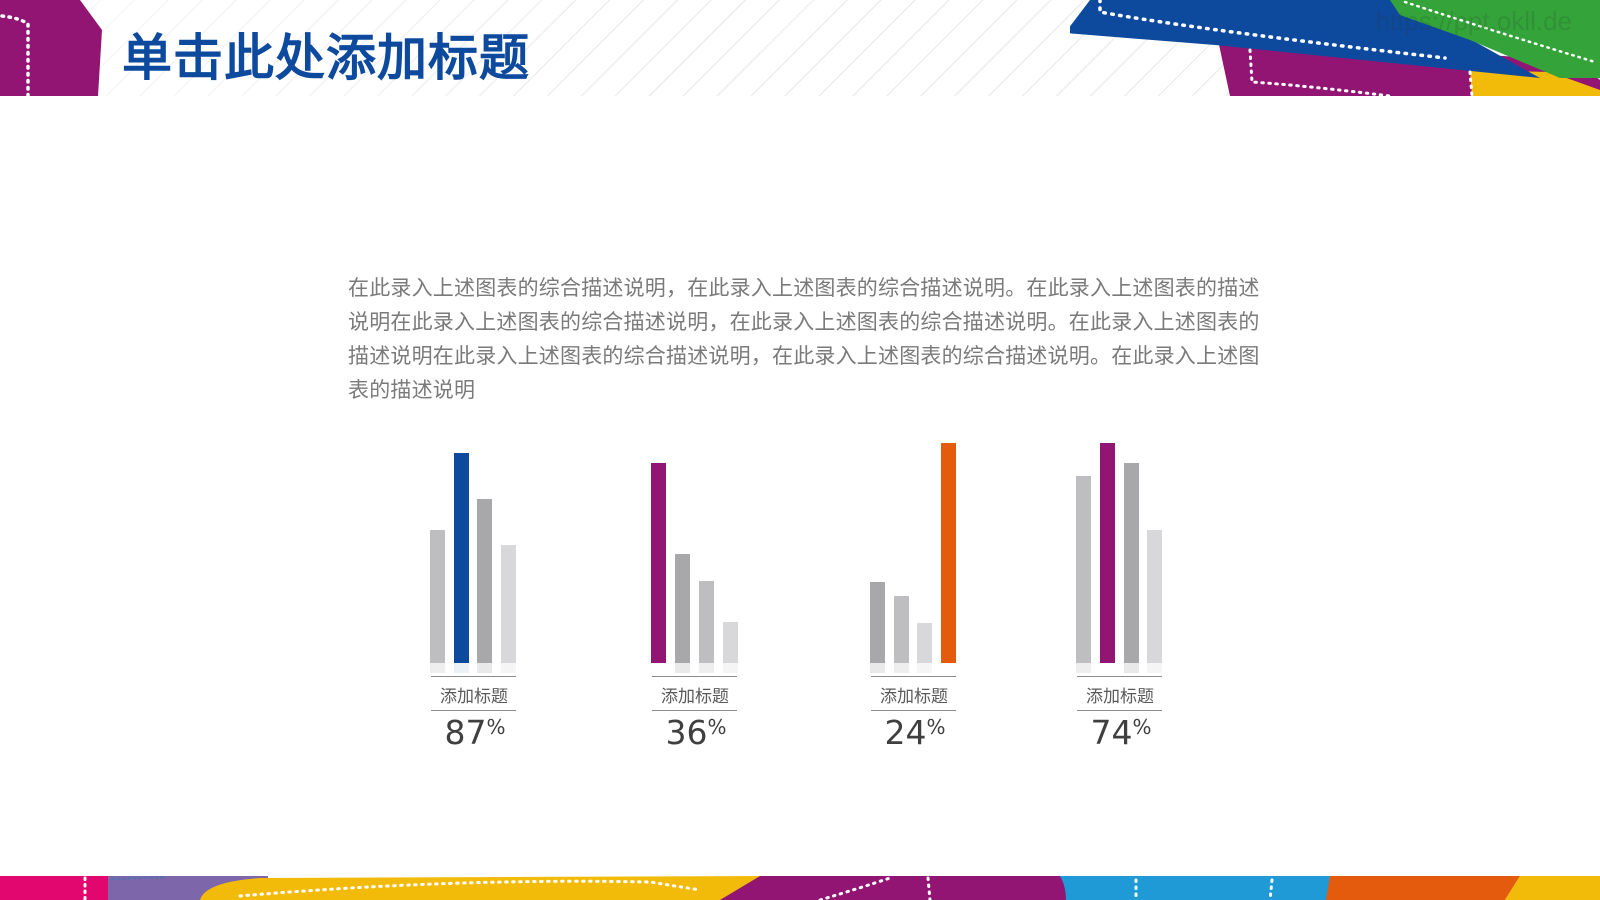  What do you see at coordinates (51, 48) in the screenshot?
I see `top-left-purple-shape` at bounding box center [51, 48].